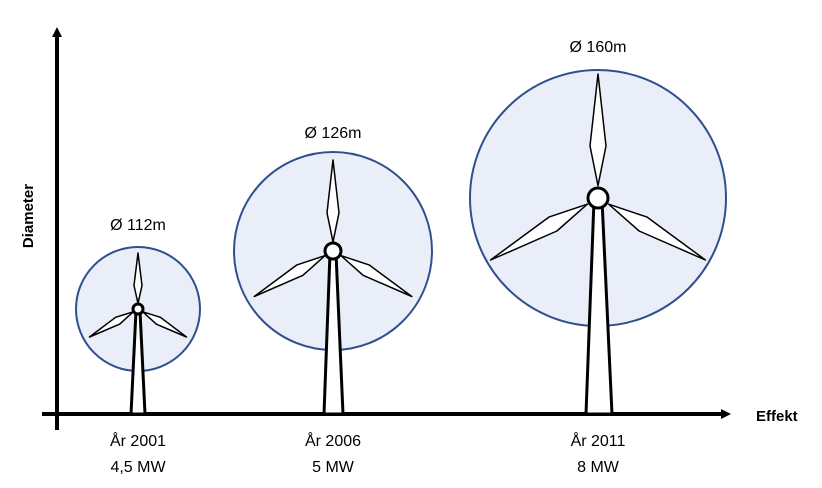 The height and width of the screenshot is (488, 822). Describe the element at coordinates (333, 133) in the screenshot. I see `diameter-label: Ø 126m` at that location.